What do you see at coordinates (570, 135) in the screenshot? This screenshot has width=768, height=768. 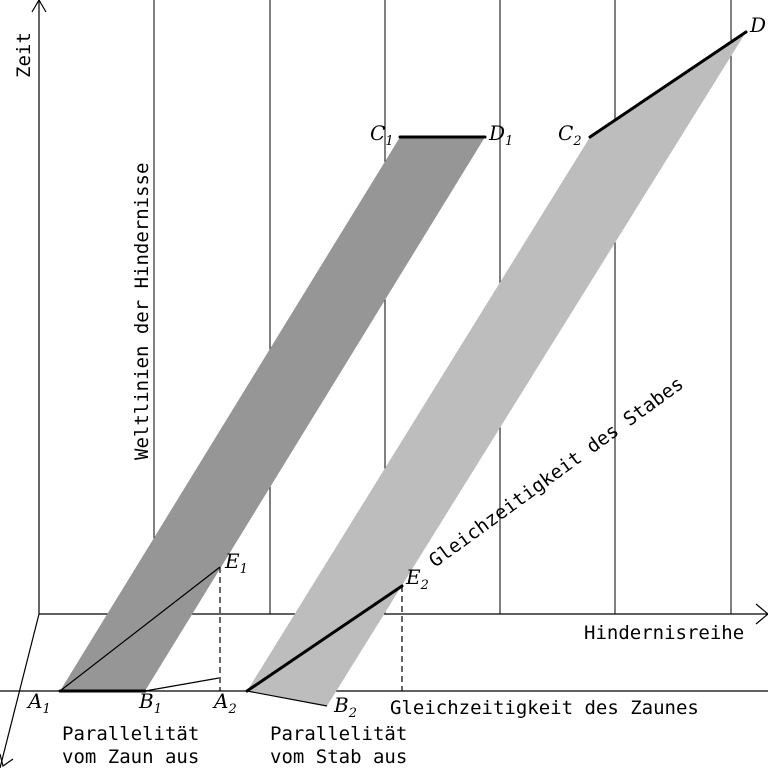 I see `point-c2-label: C2` at bounding box center [570, 135].